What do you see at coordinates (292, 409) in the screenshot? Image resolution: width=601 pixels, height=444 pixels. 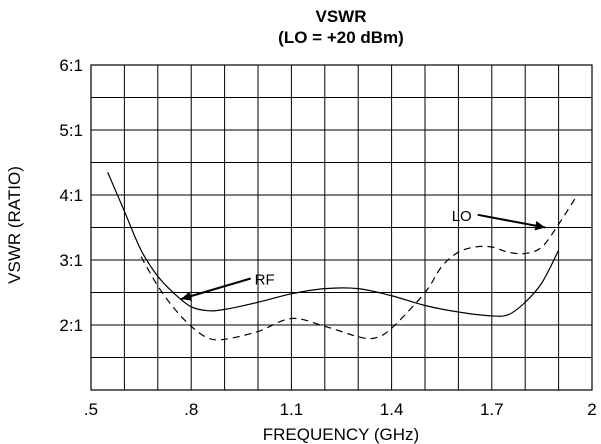 I see `x-tick-label: 1.1` at bounding box center [292, 409].